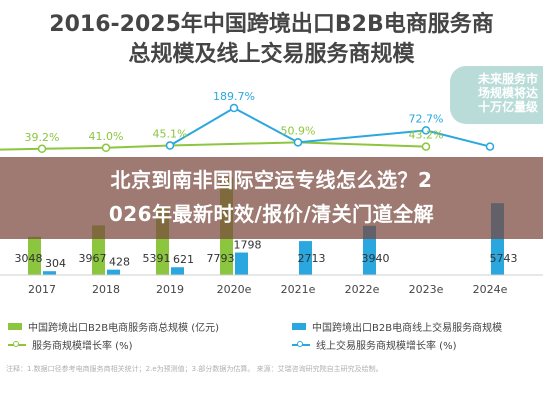  I want to click on banner-line2: 026年最新时效/报价/清关门道全解, so click(271, 214).